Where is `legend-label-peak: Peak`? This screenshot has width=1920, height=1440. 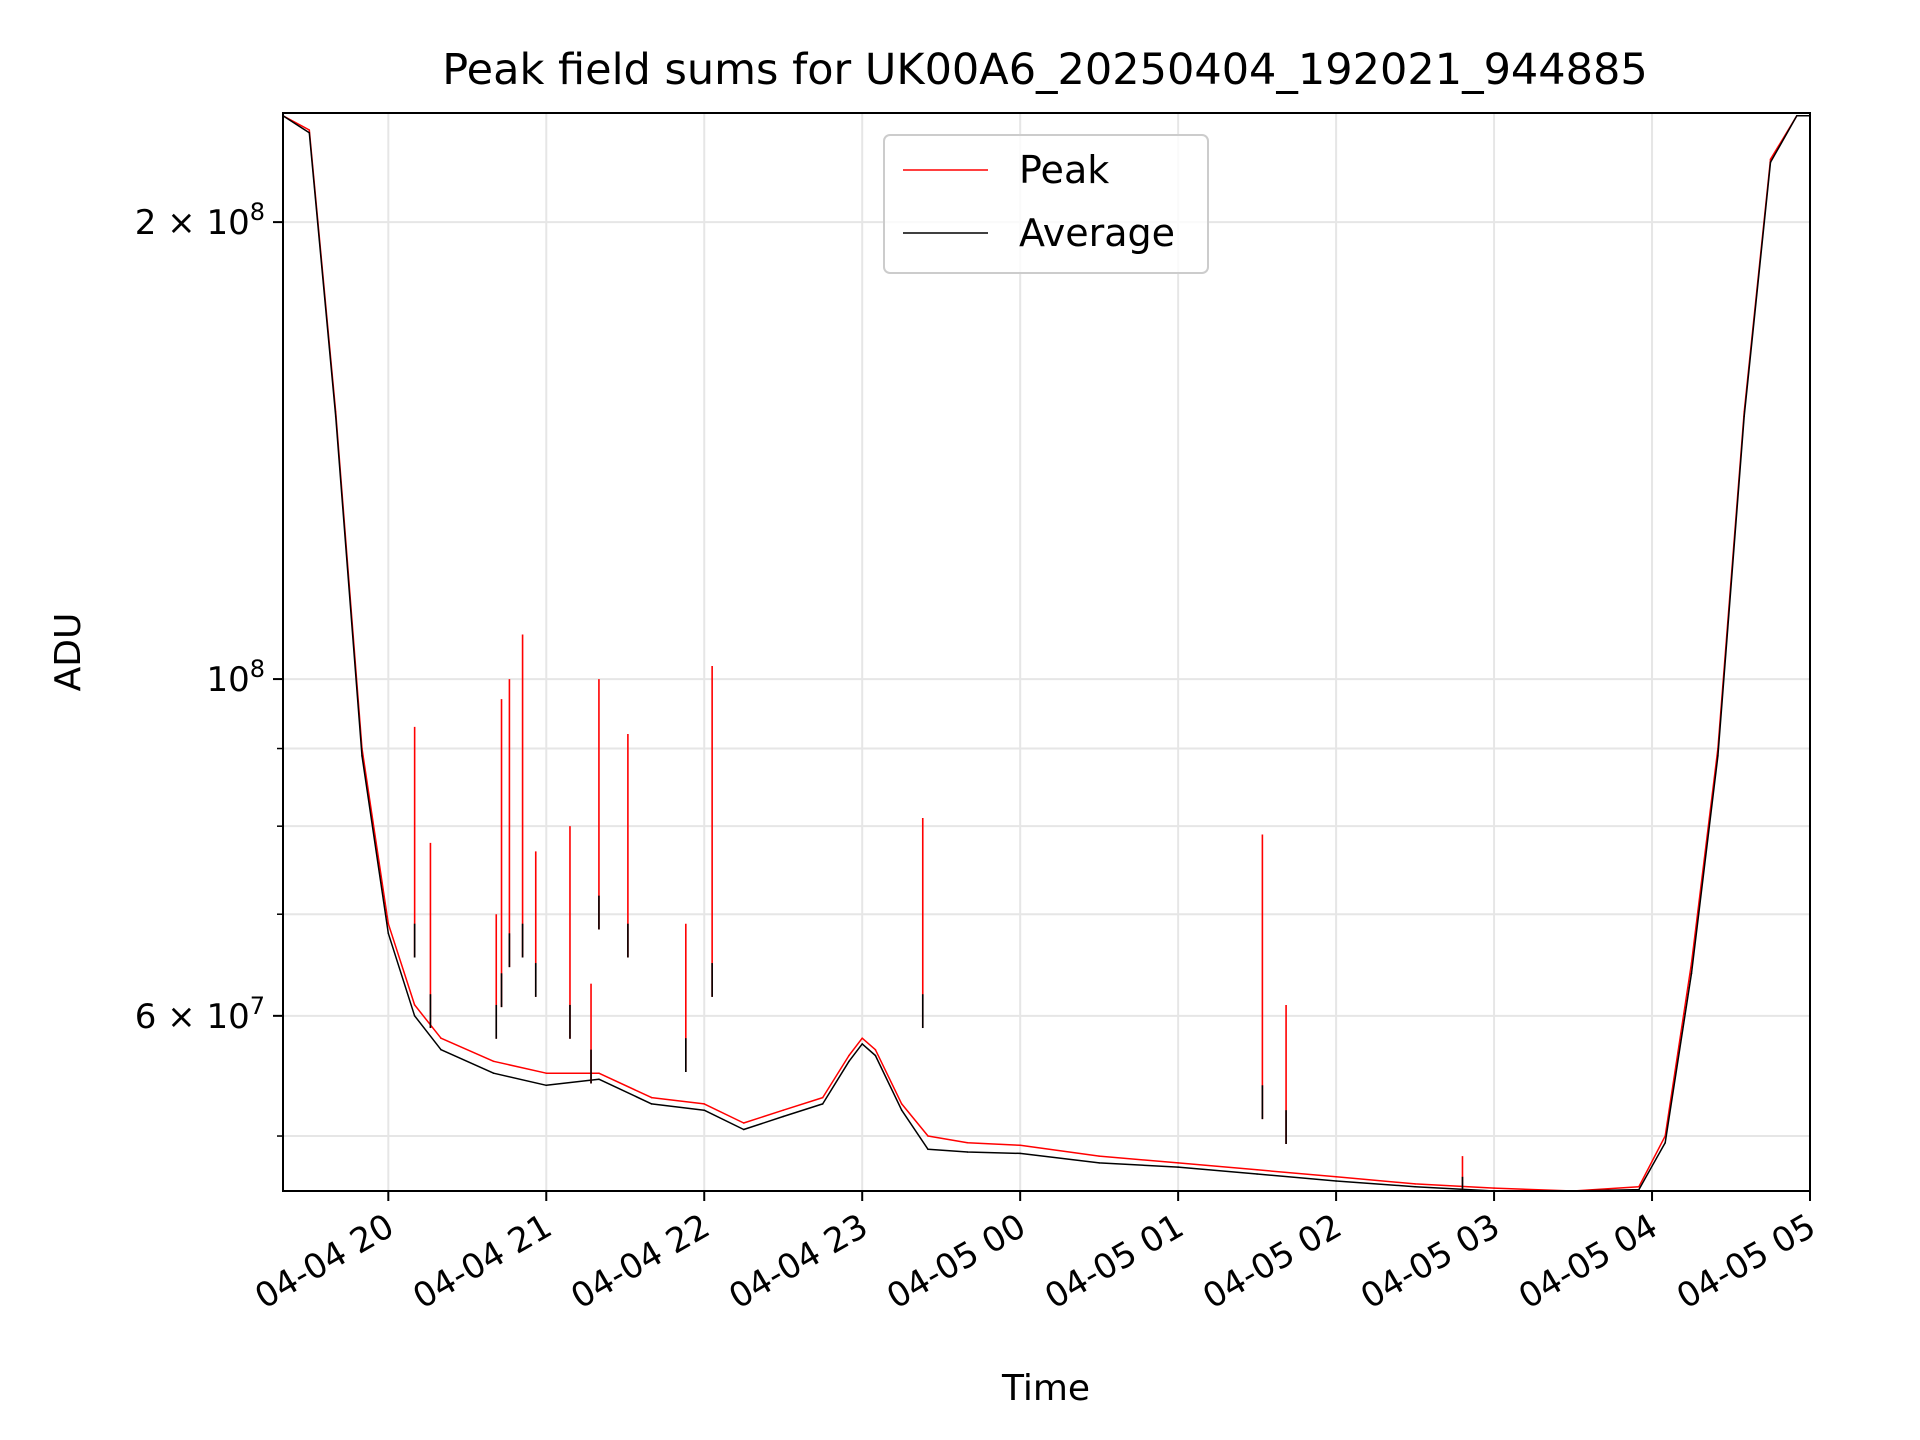
legend-label-peak: Peak is located at coordinates (1064, 170).